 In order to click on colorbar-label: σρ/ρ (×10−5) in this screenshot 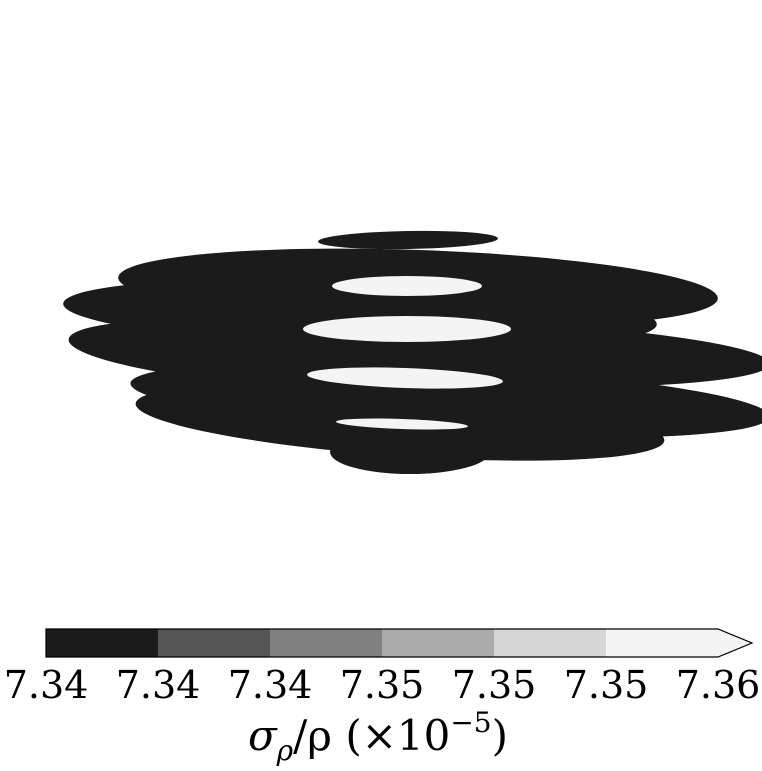, I will do `click(378, 736)`.